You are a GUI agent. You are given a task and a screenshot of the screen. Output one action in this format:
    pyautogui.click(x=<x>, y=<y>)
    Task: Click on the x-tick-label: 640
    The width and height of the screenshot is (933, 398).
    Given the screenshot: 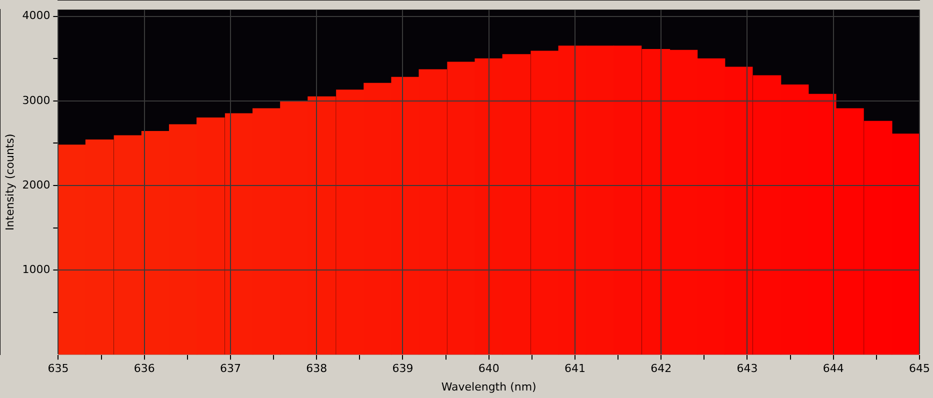 What is the action you would take?
    pyautogui.click(x=489, y=369)
    